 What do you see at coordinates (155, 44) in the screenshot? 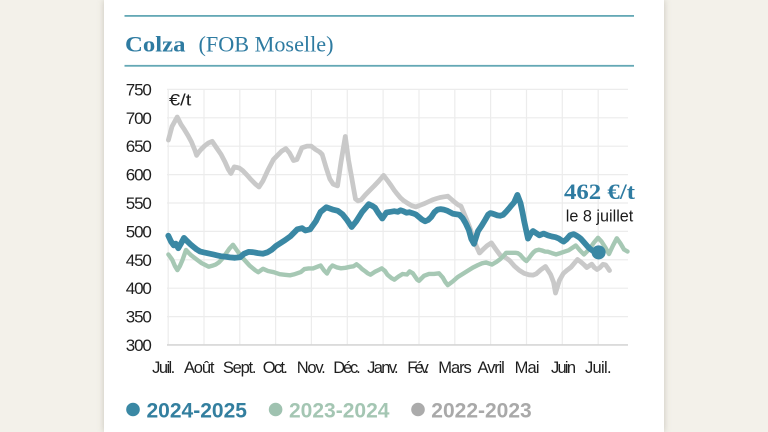
I see `svg-text: Colza` at bounding box center [155, 44].